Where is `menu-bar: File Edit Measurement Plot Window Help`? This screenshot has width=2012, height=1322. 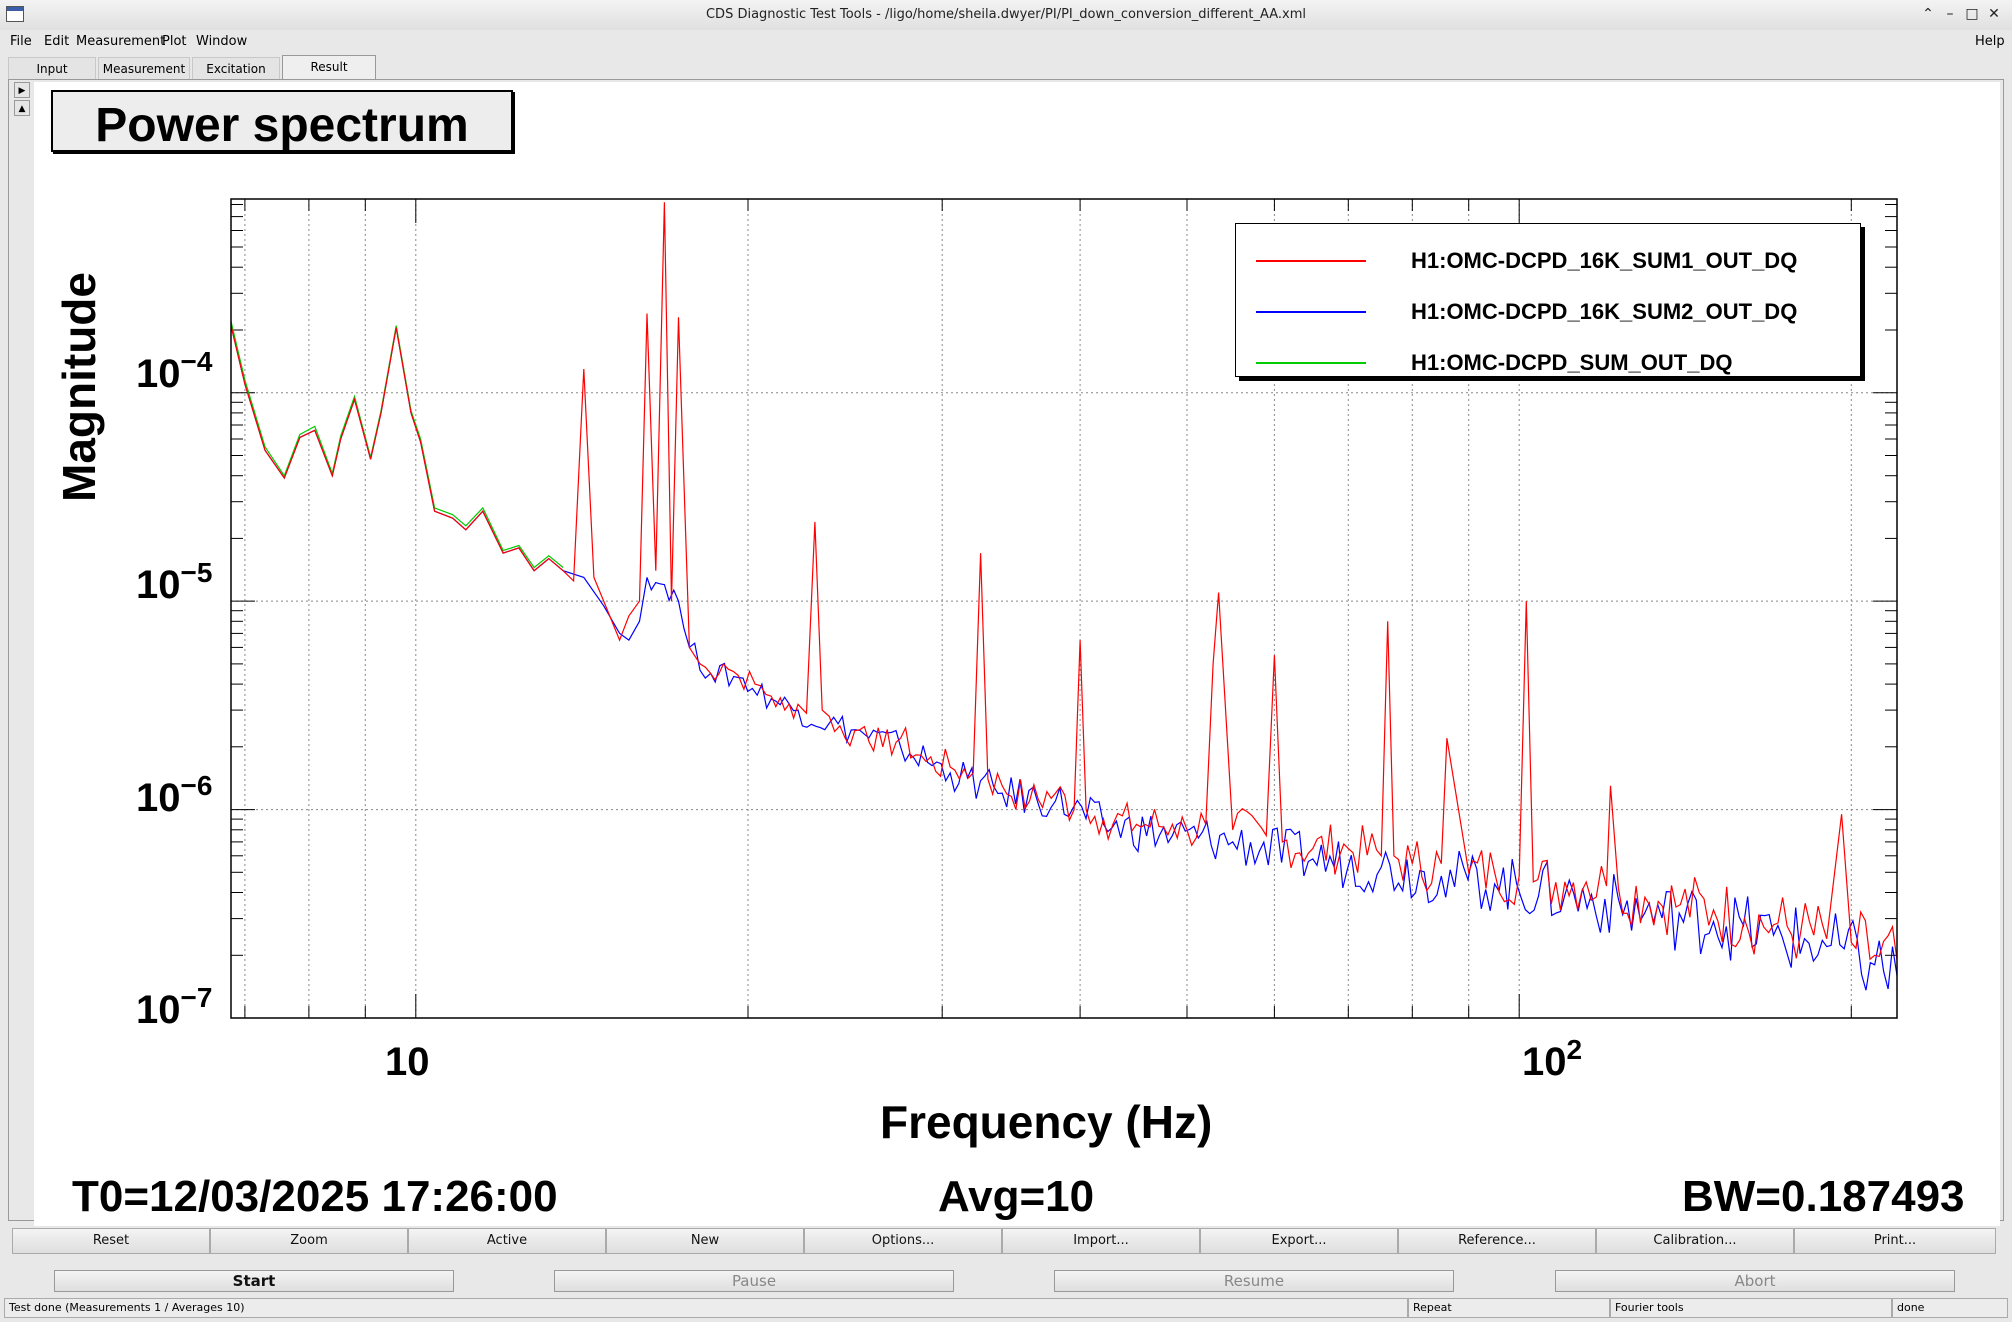 menu-bar: File Edit Measurement Plot Window Help is located at coordinates (1006, 42).